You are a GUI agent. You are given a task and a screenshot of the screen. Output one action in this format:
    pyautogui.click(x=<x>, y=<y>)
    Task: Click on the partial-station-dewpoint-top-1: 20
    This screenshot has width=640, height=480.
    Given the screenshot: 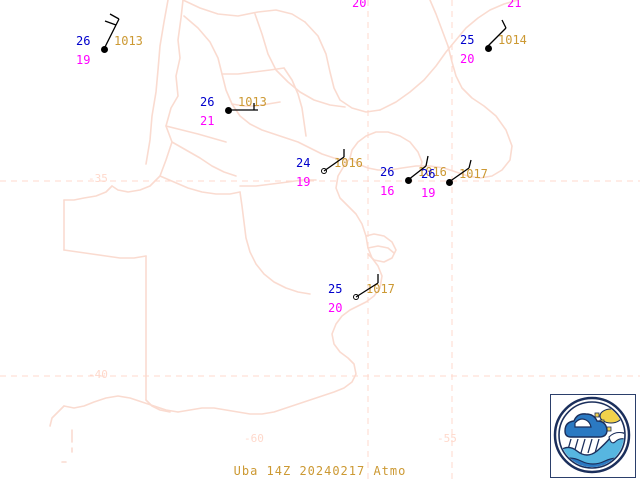 What is the action you would take?
    pyautogui.click(x=359, y=5)
    